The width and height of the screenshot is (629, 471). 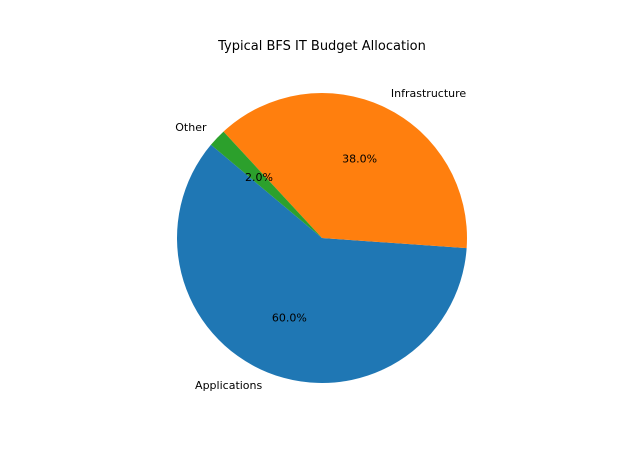 I want to click on chart-title: Typical BFS IT Budget Allocation, so click(x=321, y=46).